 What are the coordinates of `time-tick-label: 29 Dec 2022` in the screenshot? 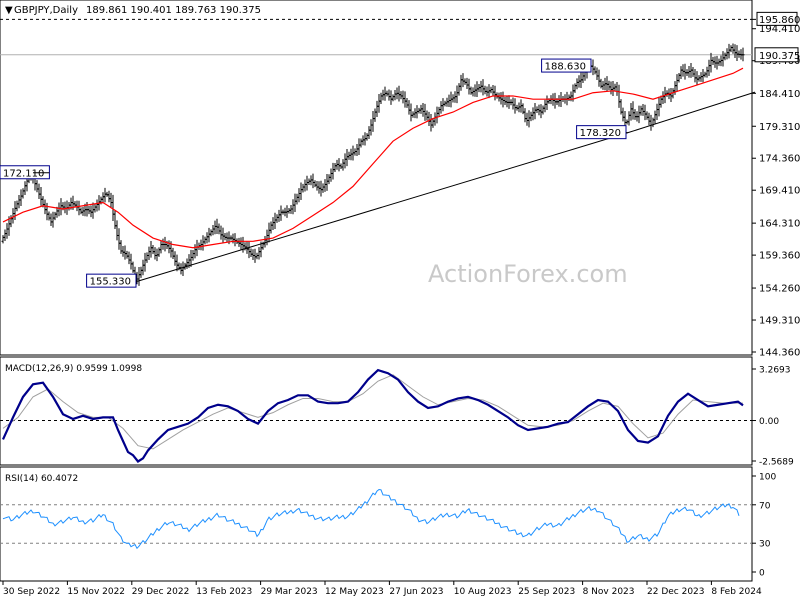 It's located at (161, 592).